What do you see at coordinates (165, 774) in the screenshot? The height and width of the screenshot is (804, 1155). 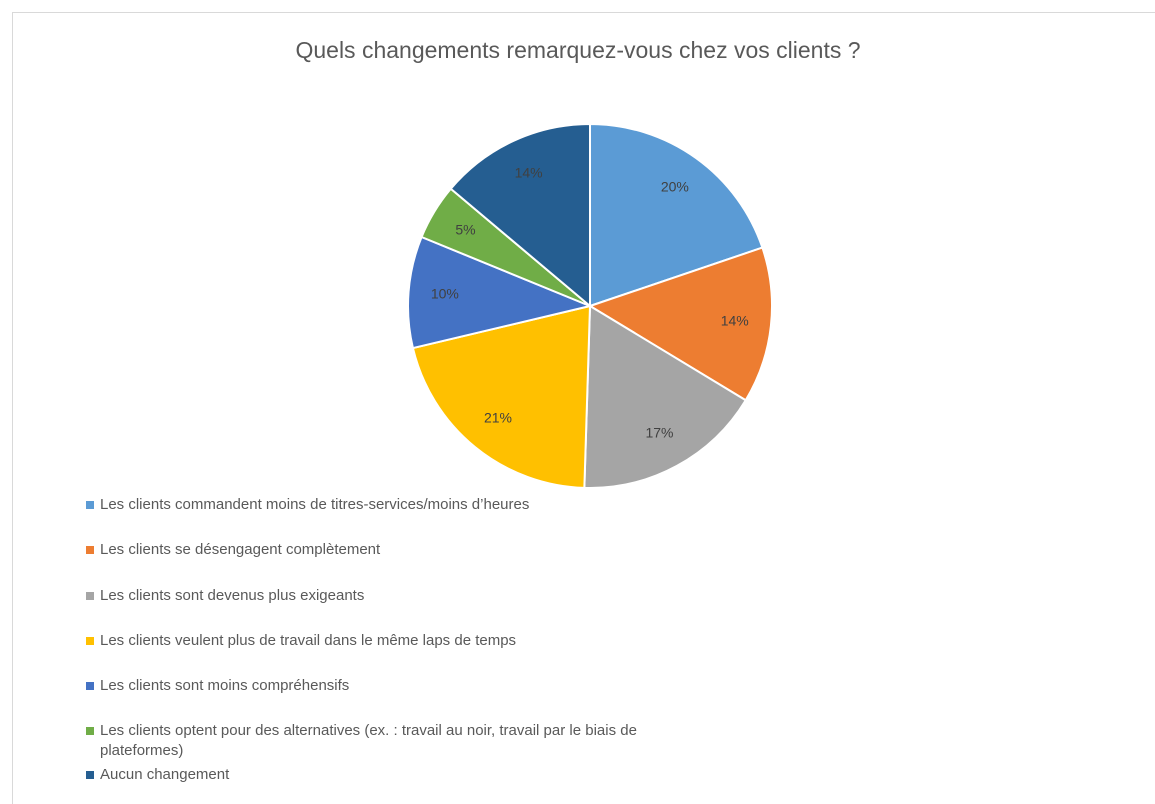 I see `legend-label: Aucun changement` at bounding box center [165, 774].